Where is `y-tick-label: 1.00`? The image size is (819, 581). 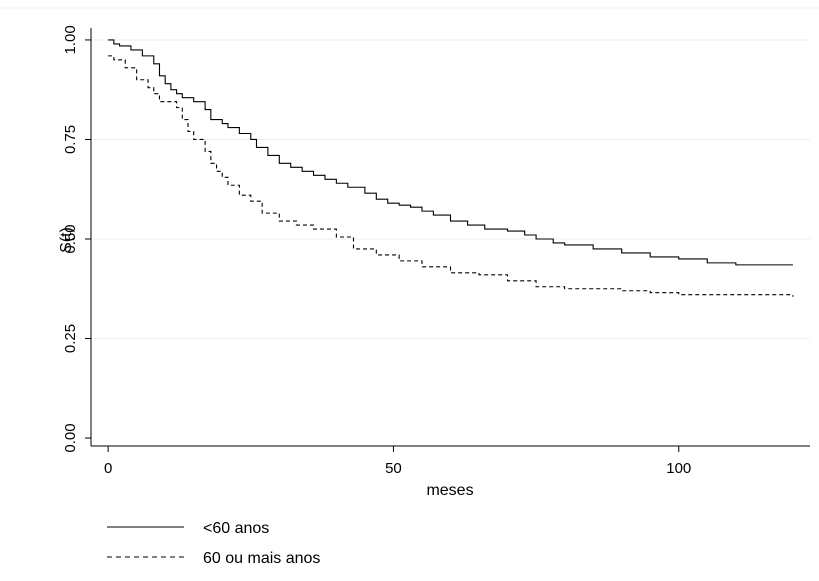 y-tick-label: 1.00 is located at coordinates (70, 39).